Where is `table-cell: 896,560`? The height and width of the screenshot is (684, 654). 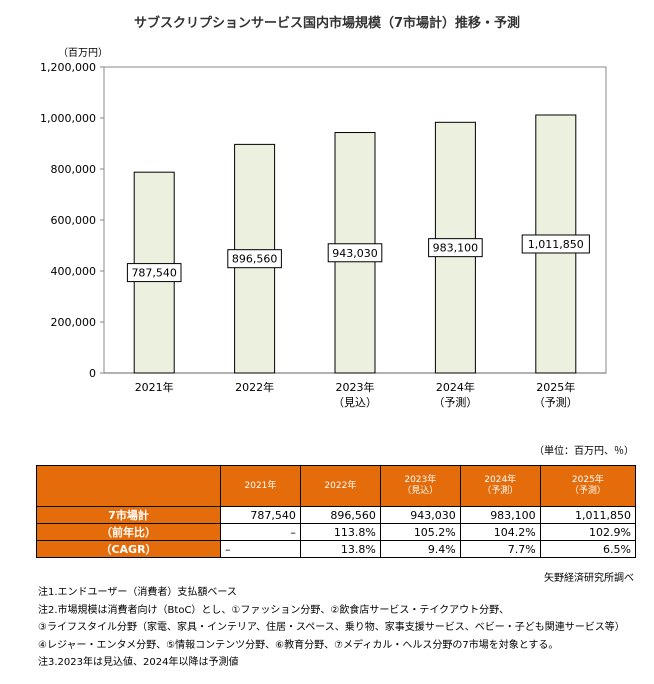 table-cell: 896,560 is located at coordinates (340, 515).